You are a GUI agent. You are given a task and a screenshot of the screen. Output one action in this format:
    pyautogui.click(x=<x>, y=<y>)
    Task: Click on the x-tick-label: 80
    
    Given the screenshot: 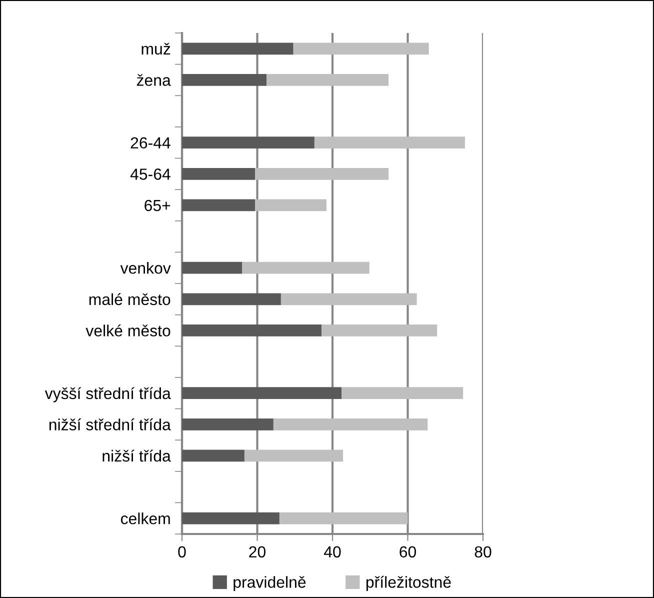 What is the action you would take?
    pyautogui.click(x=483, y=552)
    